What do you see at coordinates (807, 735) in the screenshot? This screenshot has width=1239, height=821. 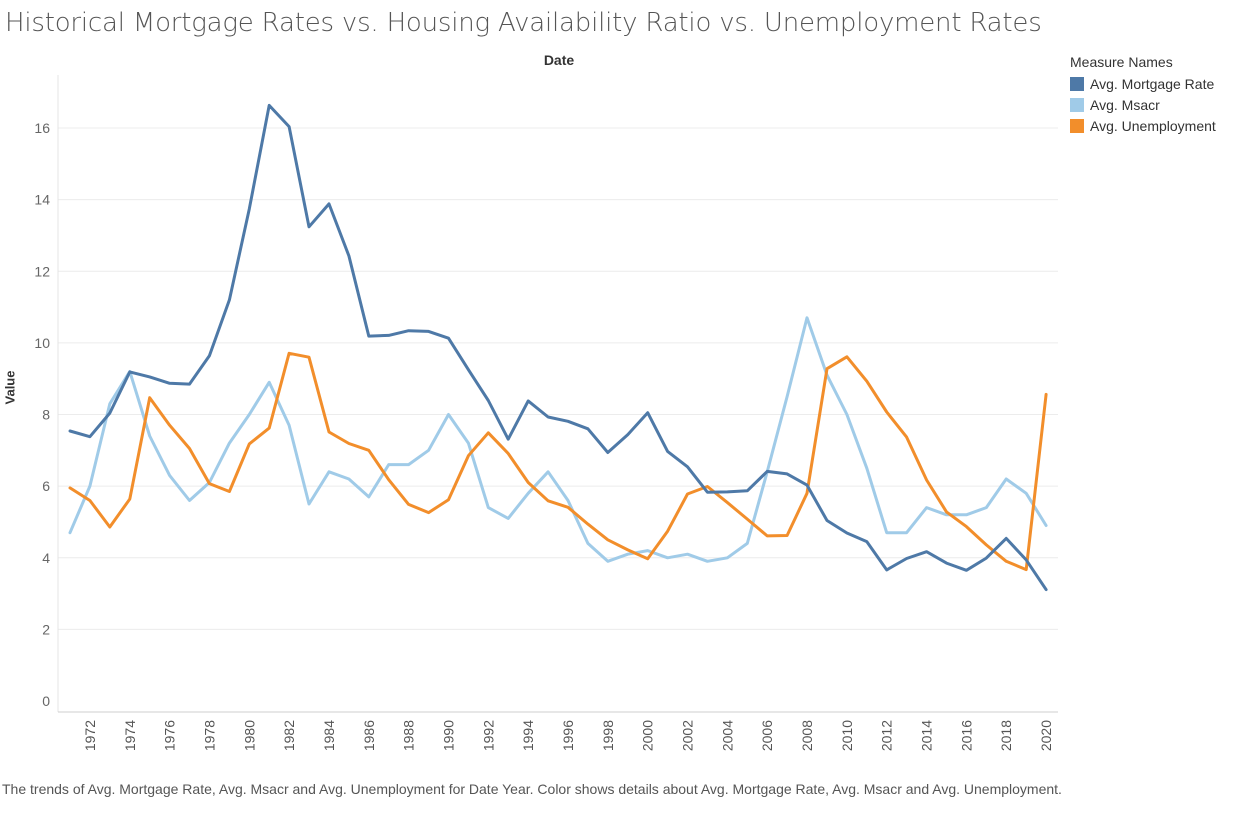 I see `x-tick-label: 2008` at bounding box center [807, 735].